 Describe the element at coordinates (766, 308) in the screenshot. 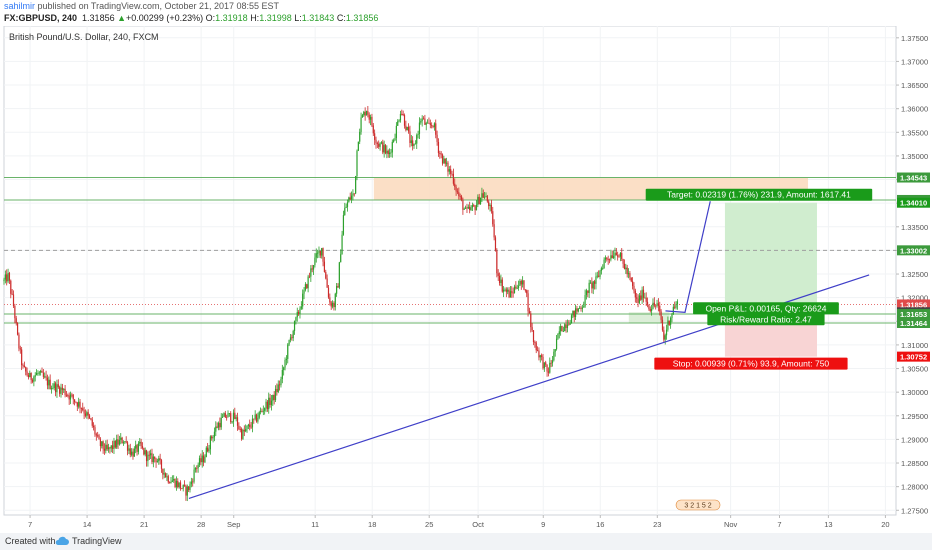

I see `open-pnl-label: Open P&L: 0.00165, Qty: 26624` at that location.